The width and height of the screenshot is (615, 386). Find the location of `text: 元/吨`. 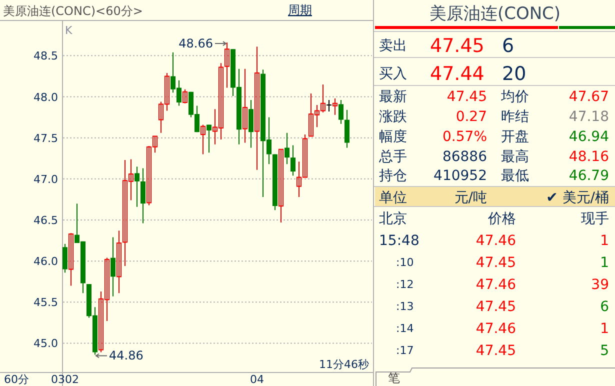

text: 元/吨 is located at coordinates (470, 198).